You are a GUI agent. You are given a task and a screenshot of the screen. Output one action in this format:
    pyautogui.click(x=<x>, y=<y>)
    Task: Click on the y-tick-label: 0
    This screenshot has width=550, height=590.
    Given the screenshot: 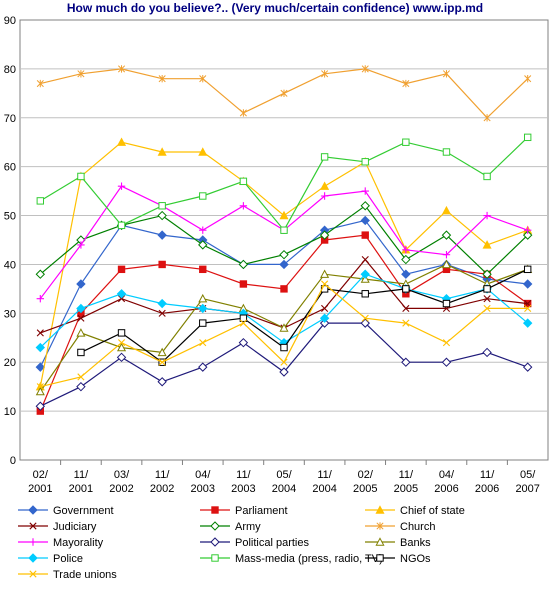 What is the action you would take?
    pyautogui.click(x=13, y=461)
    